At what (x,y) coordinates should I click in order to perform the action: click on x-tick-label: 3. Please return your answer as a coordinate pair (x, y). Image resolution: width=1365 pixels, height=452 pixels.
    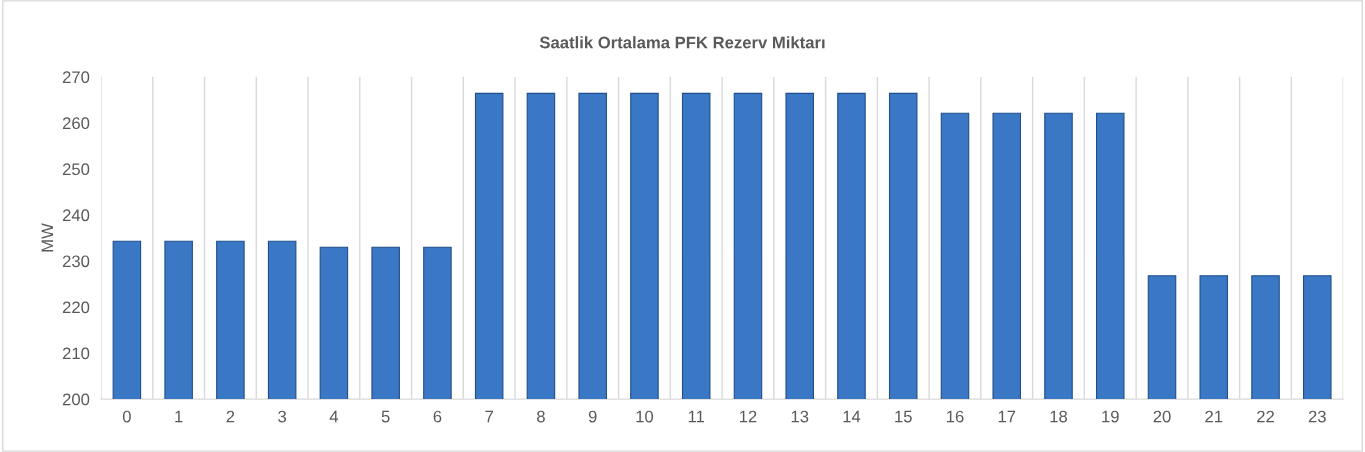
    Looking at the image, I should click on (282, 416).